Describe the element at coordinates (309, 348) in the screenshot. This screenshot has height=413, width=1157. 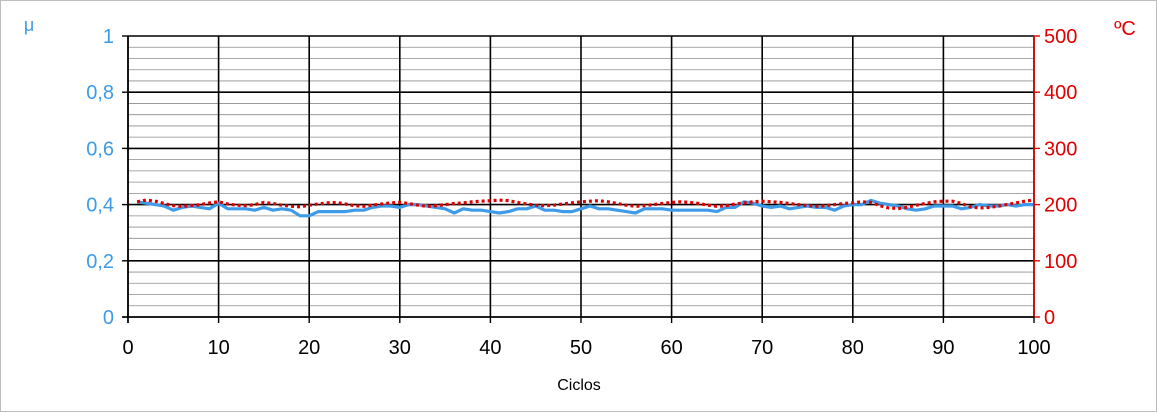
I see `x-tick-label: 20` at that location.